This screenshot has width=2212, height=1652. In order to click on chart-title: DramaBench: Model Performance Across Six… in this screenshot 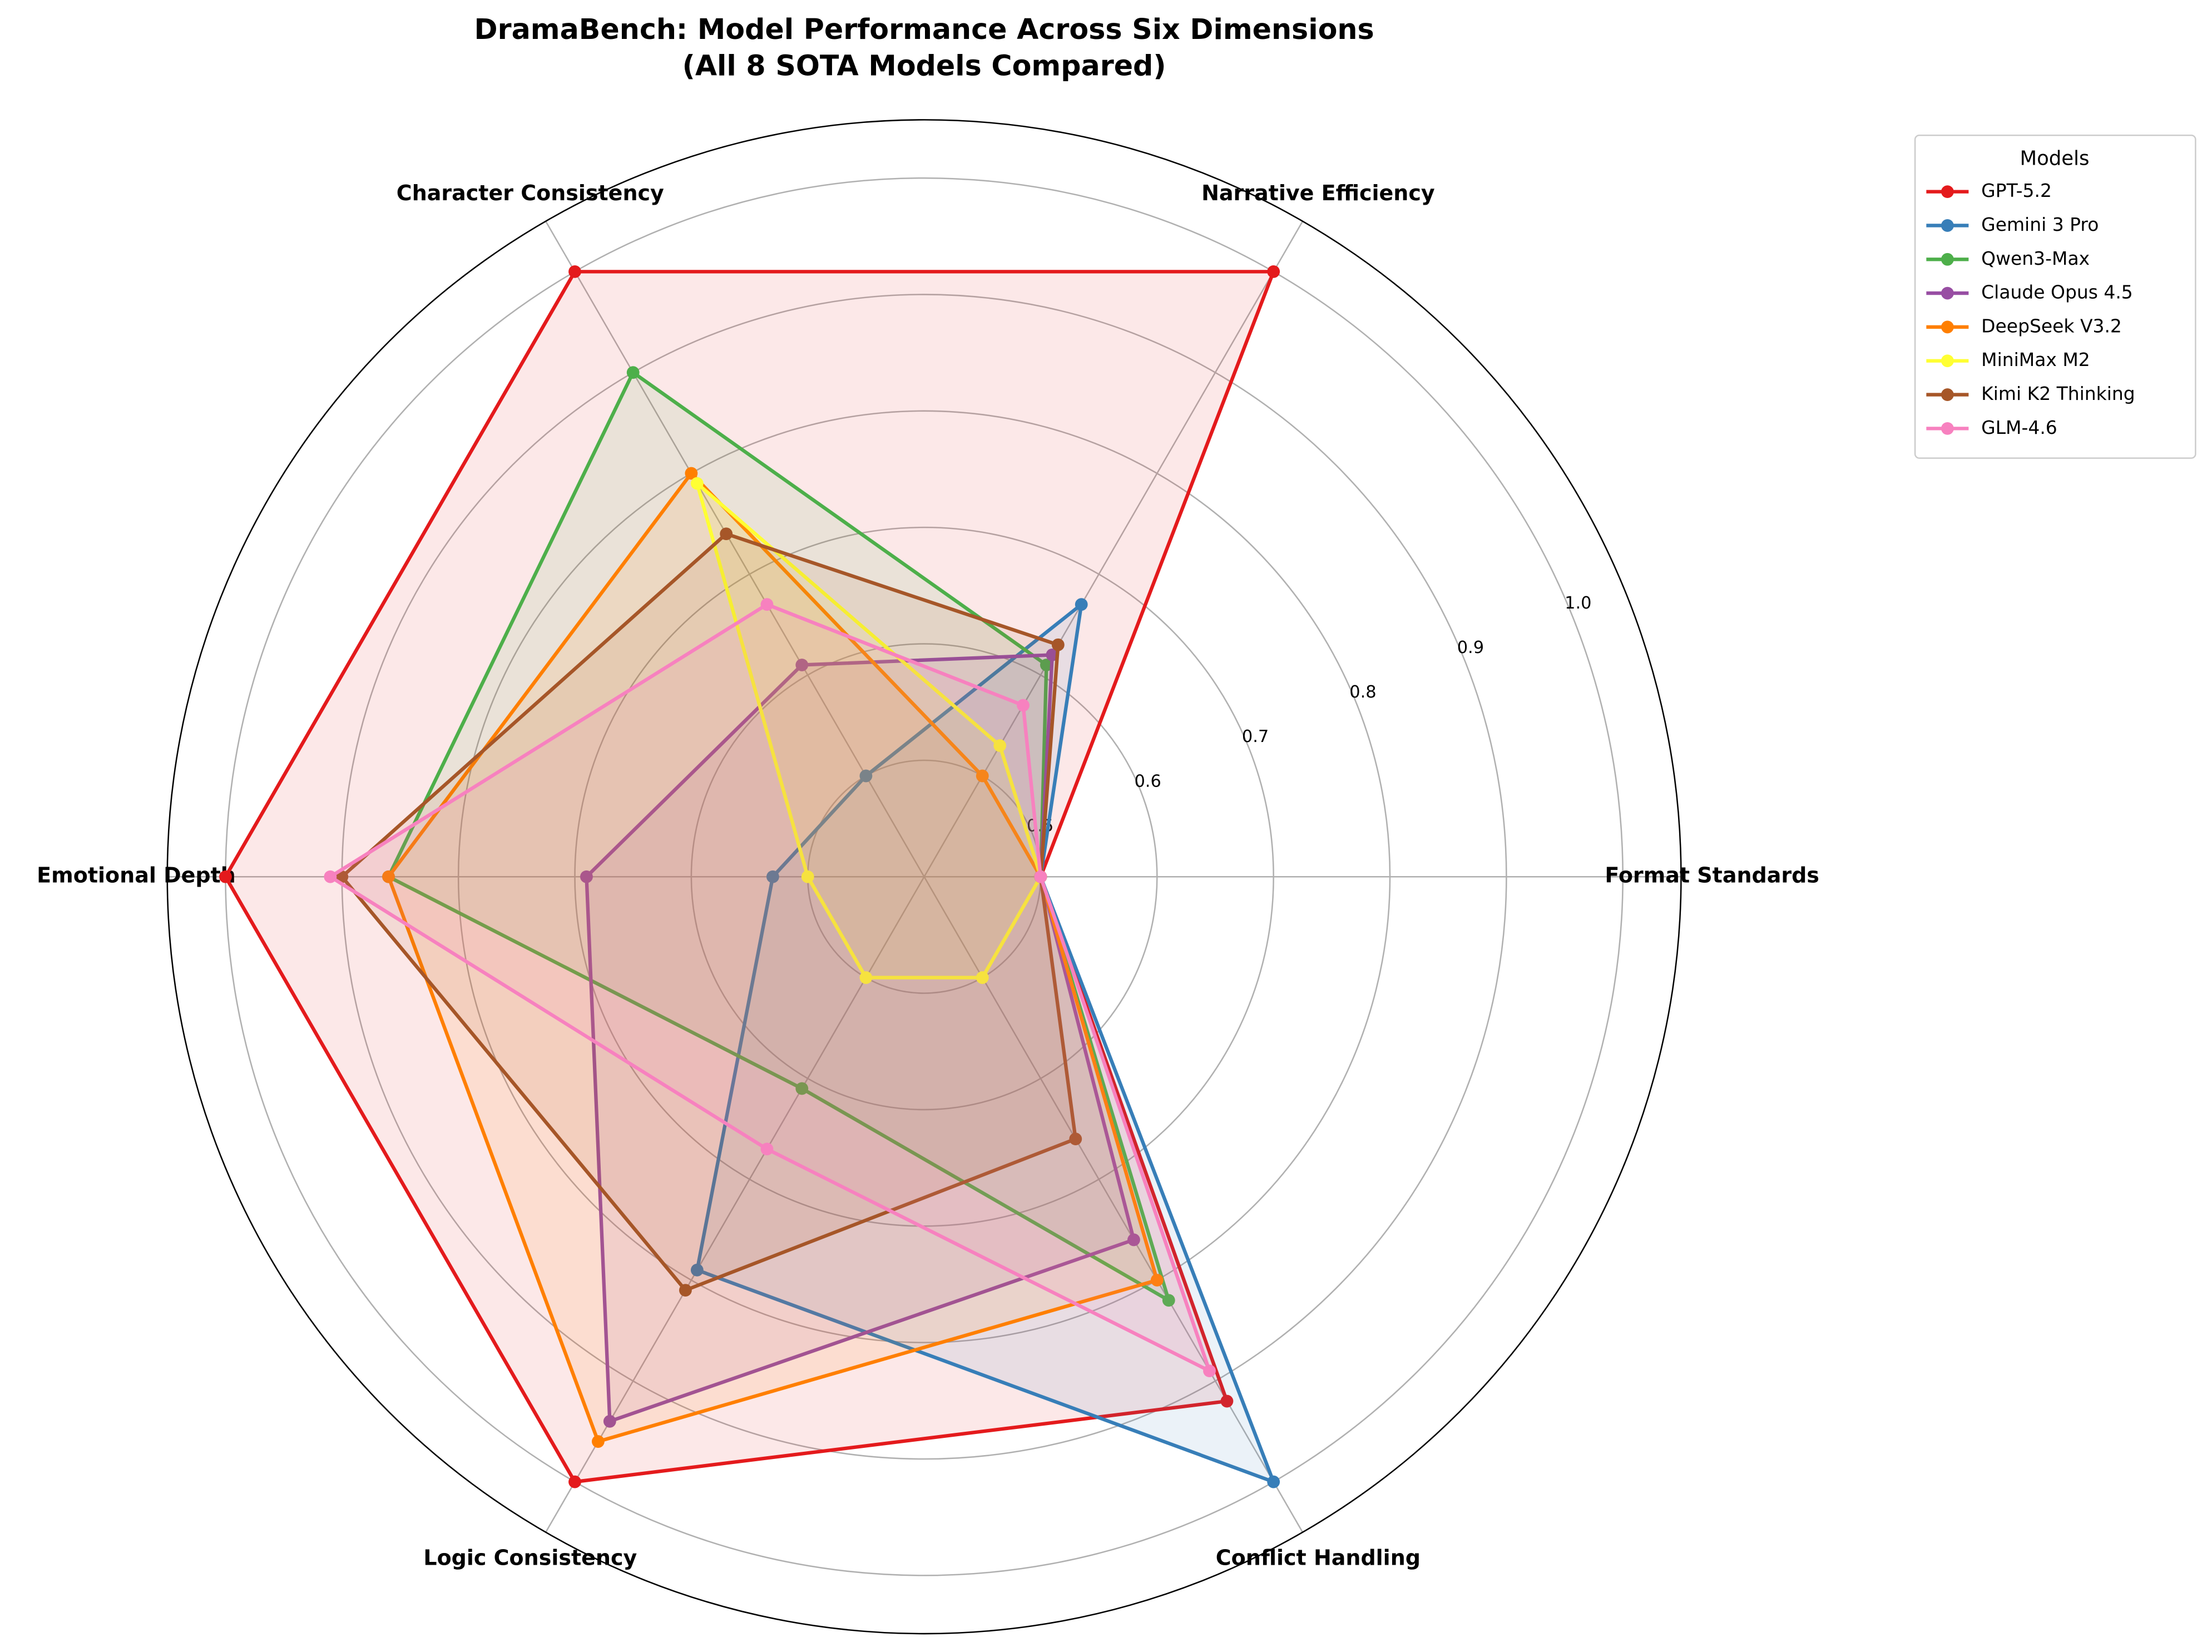, I will do `click(924, 29)`.